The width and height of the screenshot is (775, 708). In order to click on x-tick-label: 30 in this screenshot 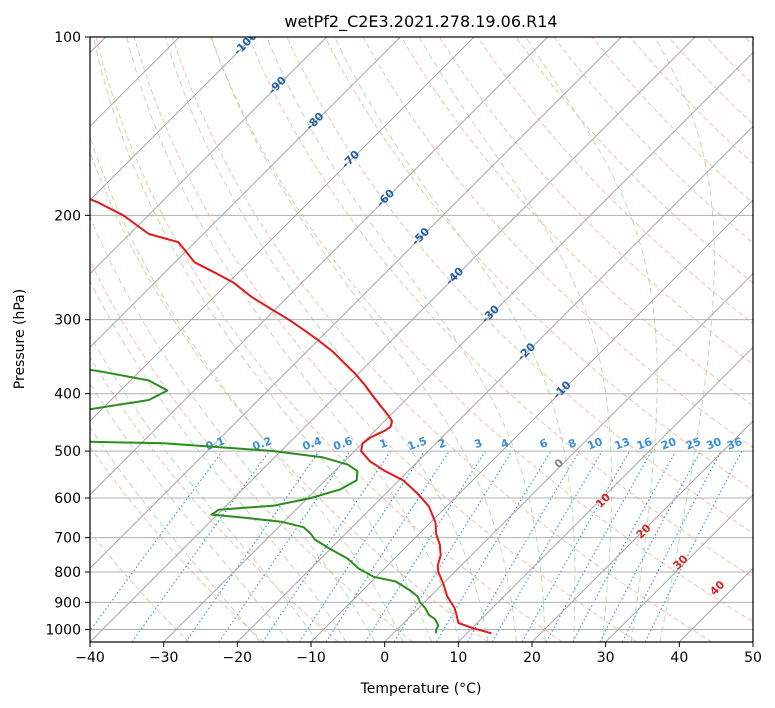, I will do `click(606, 658)`.